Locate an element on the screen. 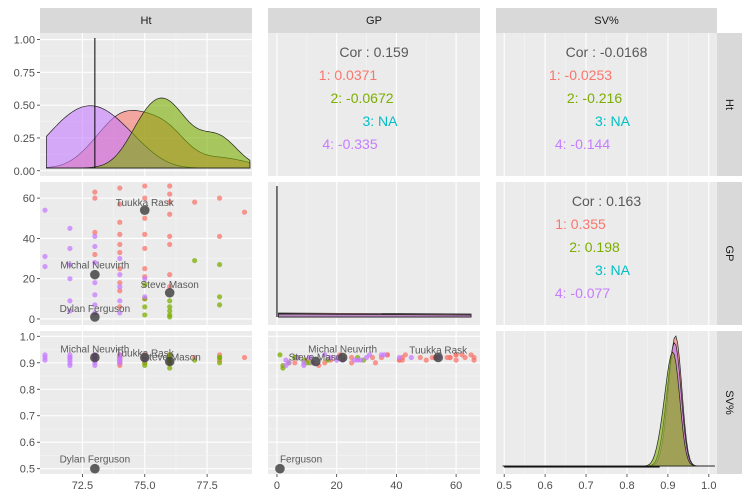  correlation-group-2: 2: -0.0672 is located at coordinates (361, 98).